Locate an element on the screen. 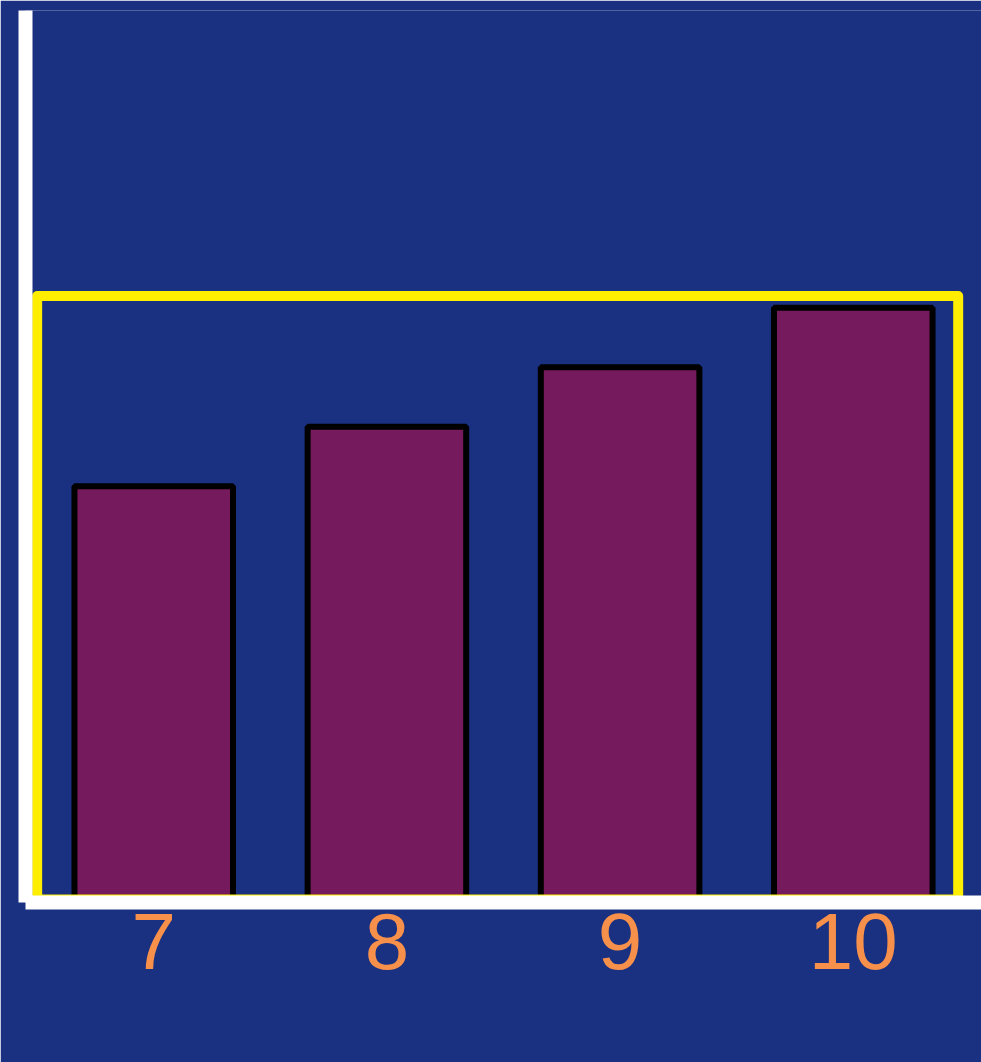 This screenshot has height=1062, width=981. x-tick-label: 10 is located at coordinates (853, 941).